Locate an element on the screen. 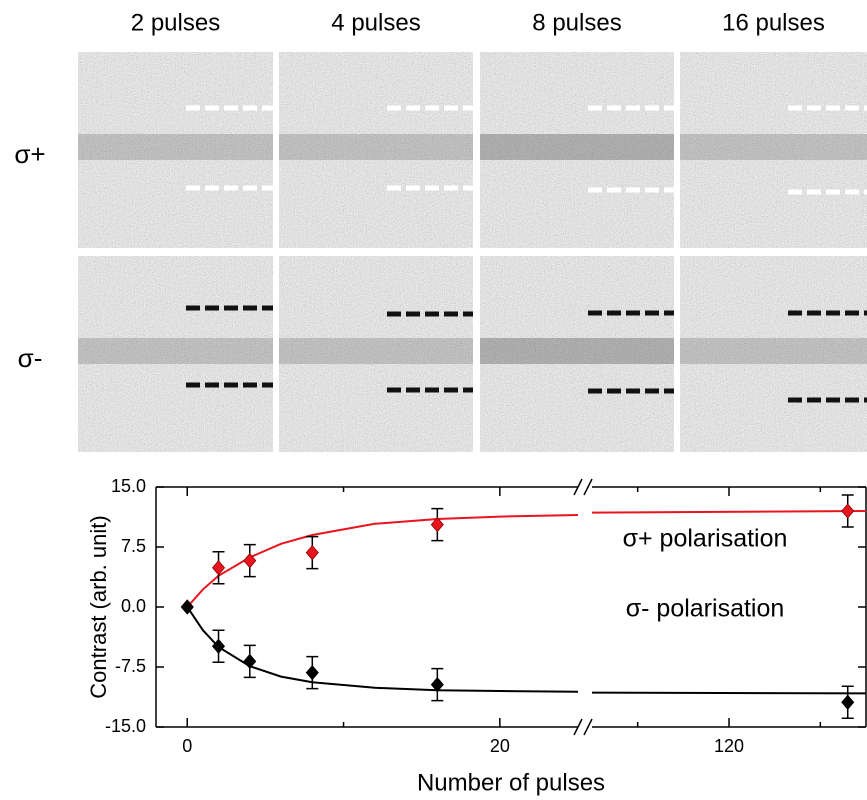 The image size is (867, 800). y-tick-label: 15.0 is located at coordinates (128, 486).